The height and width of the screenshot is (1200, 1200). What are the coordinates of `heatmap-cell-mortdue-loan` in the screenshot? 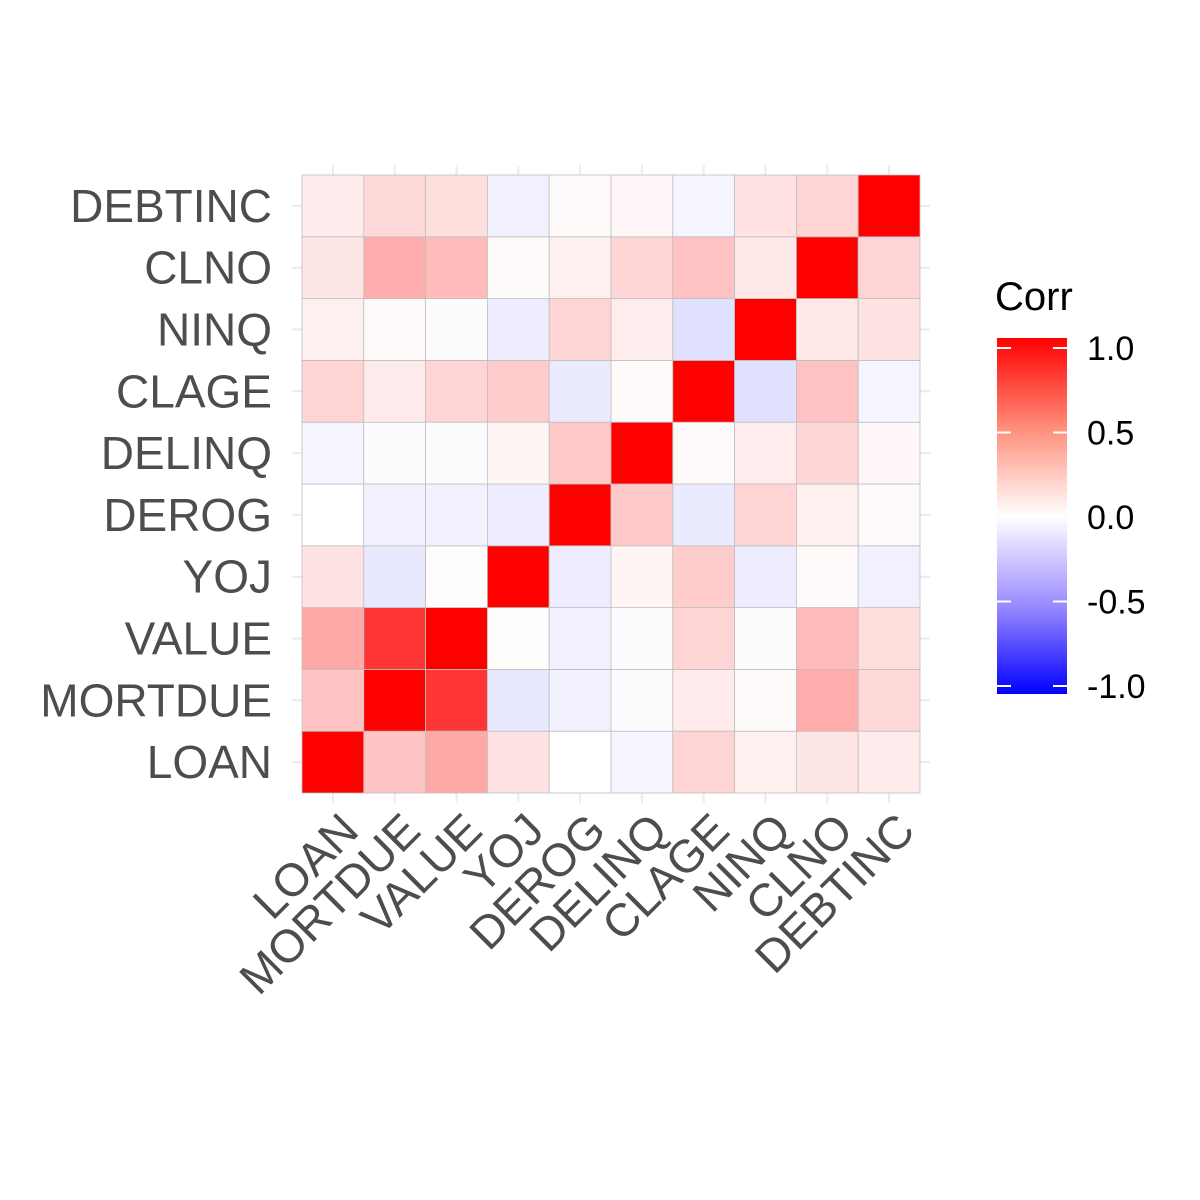 It's located at (394, 762).